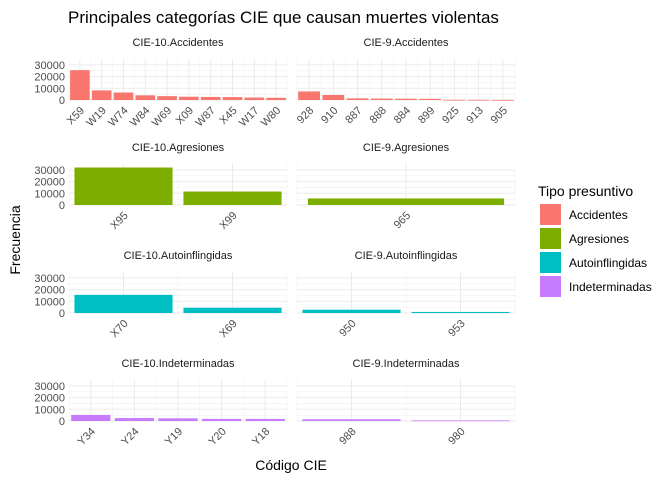 The height and width of the screenshot is (480, 672). I want to click on y-axis-title: Frecuencia, so click(15, 239).